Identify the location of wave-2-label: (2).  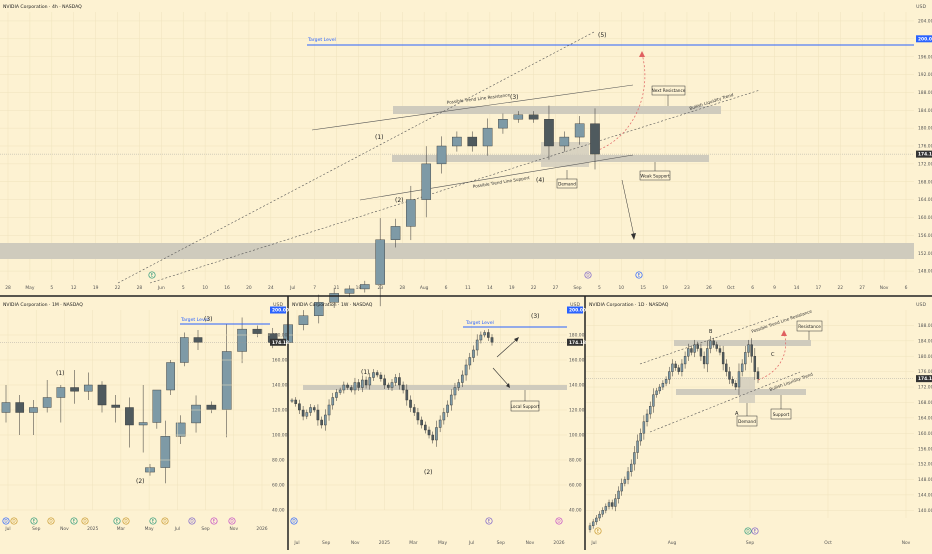
(399, 200).